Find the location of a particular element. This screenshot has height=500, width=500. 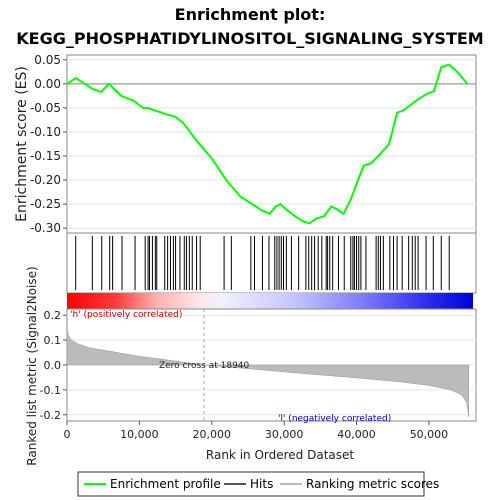

legend-item-hits: Hits is located at coordinates (261, 484).